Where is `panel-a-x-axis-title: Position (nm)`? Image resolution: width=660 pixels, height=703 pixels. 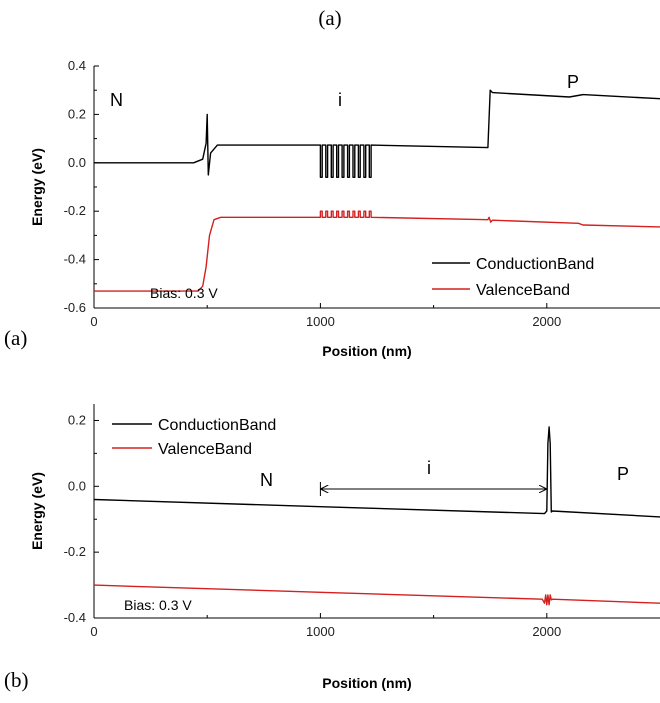
panel-a-x-axis-title: Position (nm) is located at coordinates (366, 351).